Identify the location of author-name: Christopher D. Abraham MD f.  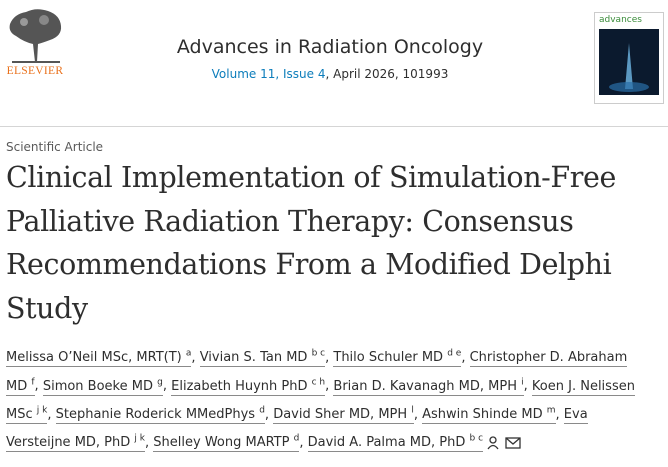
(317, 373).